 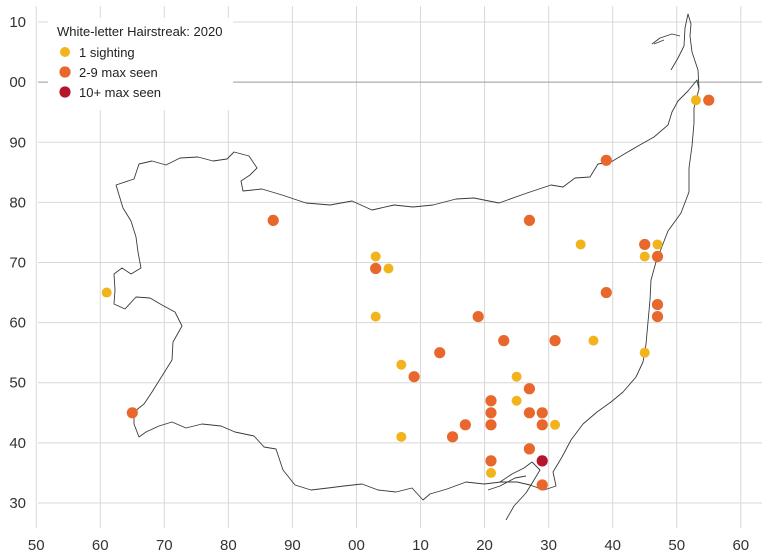 What do you see at coordinates (17, 202) in the screenshot?
I see `y-tick-label: 80` at bounding box center [17, 202].